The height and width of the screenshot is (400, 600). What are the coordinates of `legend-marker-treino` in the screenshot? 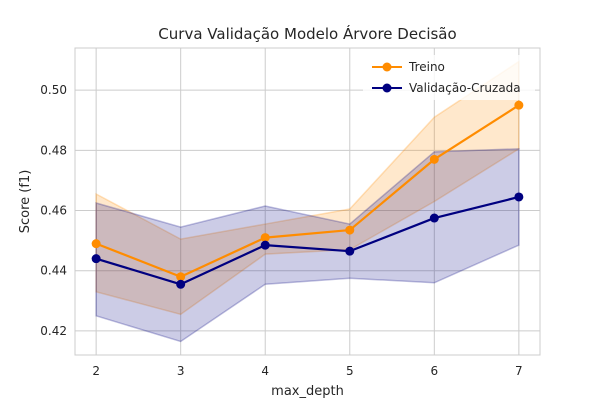 It's located at (387, 67).